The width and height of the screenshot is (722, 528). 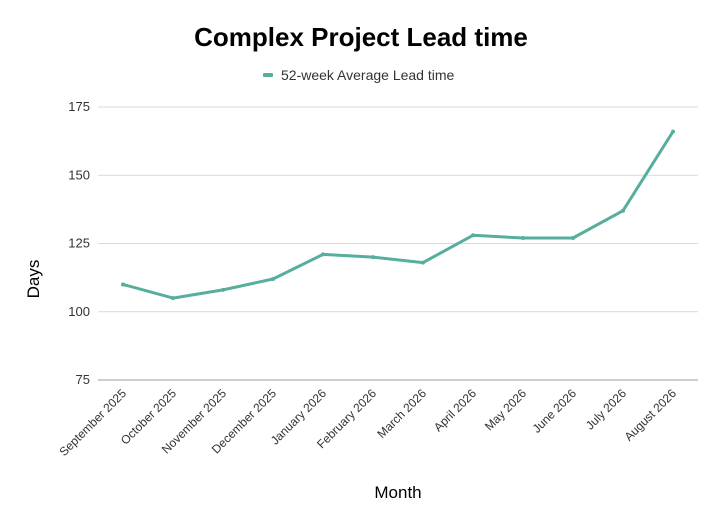 I want to click on chart-title: Complex Project Lead time, so click(x=361, y=37).